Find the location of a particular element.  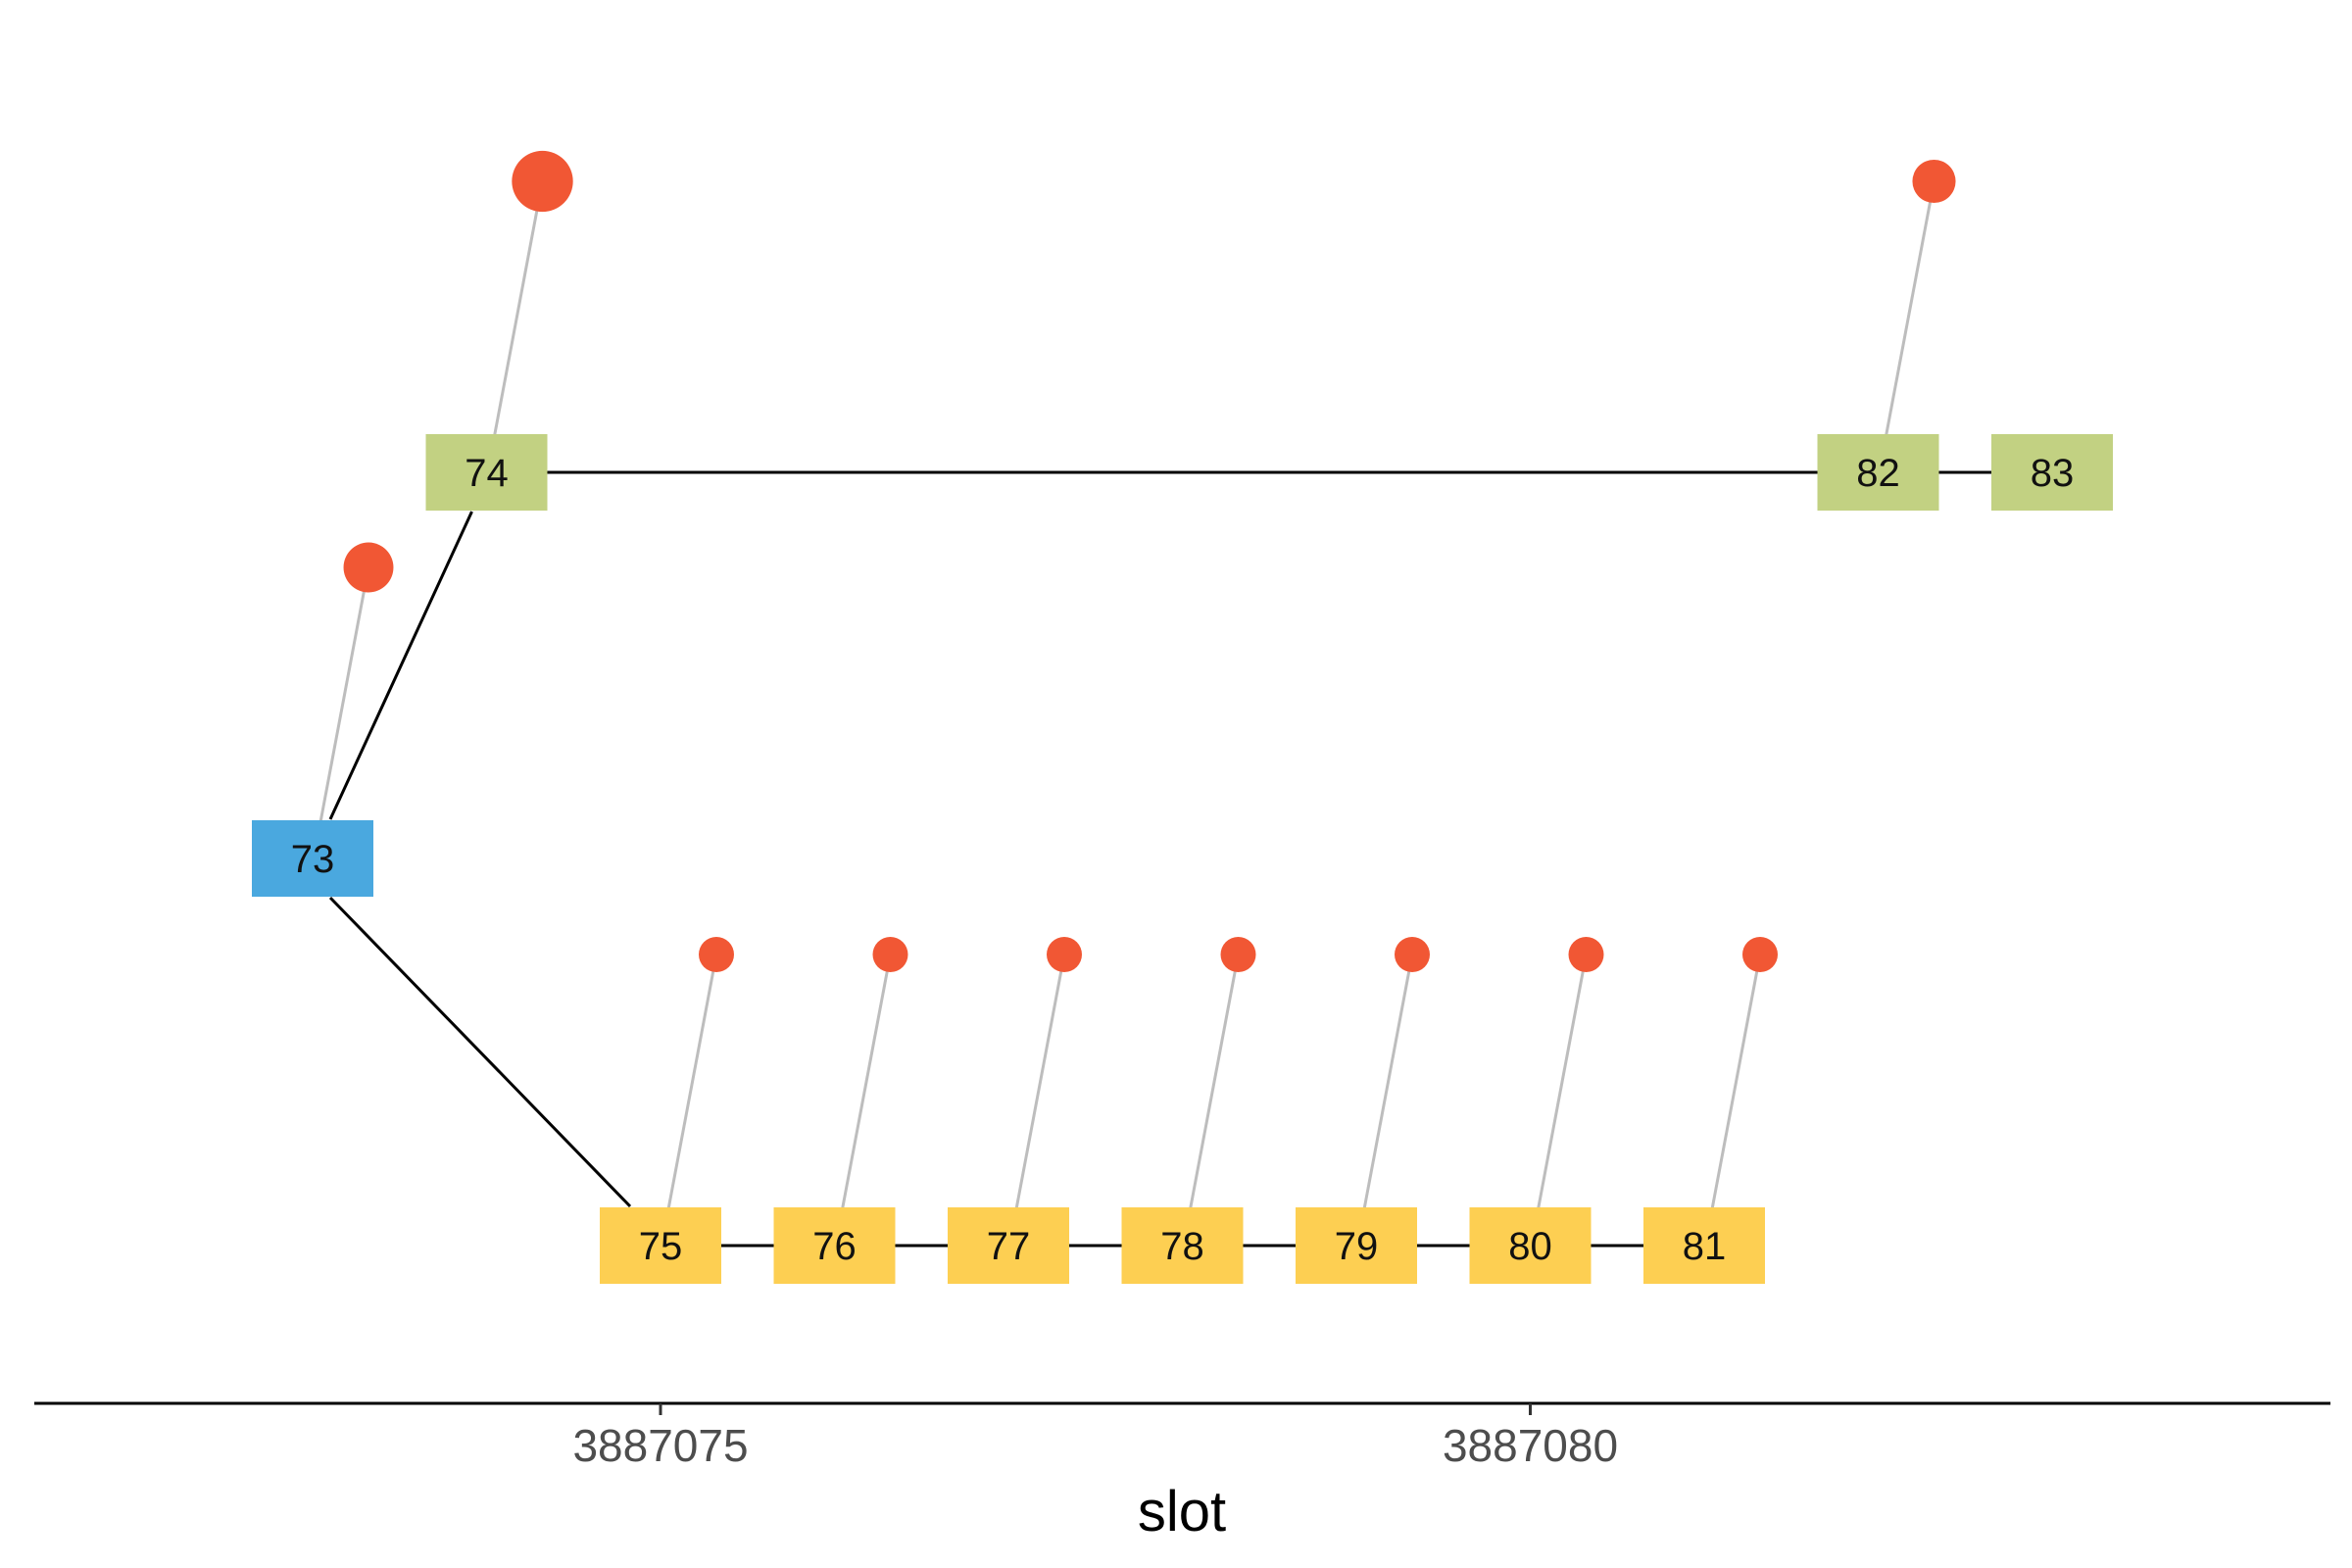

block-label-82: 82 is located at coordinates (1878, 473).